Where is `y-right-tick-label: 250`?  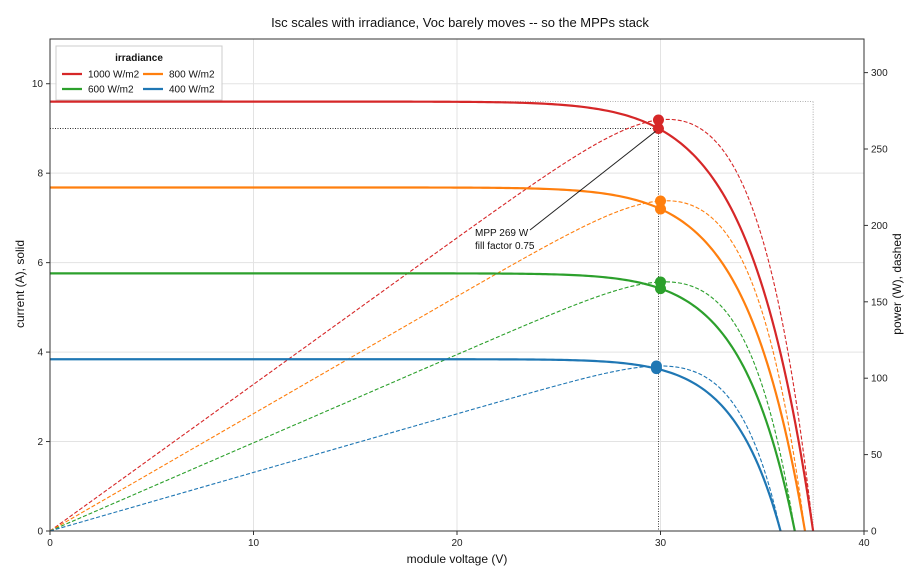 y-right-tick-label: 250 is located at coordinates (879, 150).